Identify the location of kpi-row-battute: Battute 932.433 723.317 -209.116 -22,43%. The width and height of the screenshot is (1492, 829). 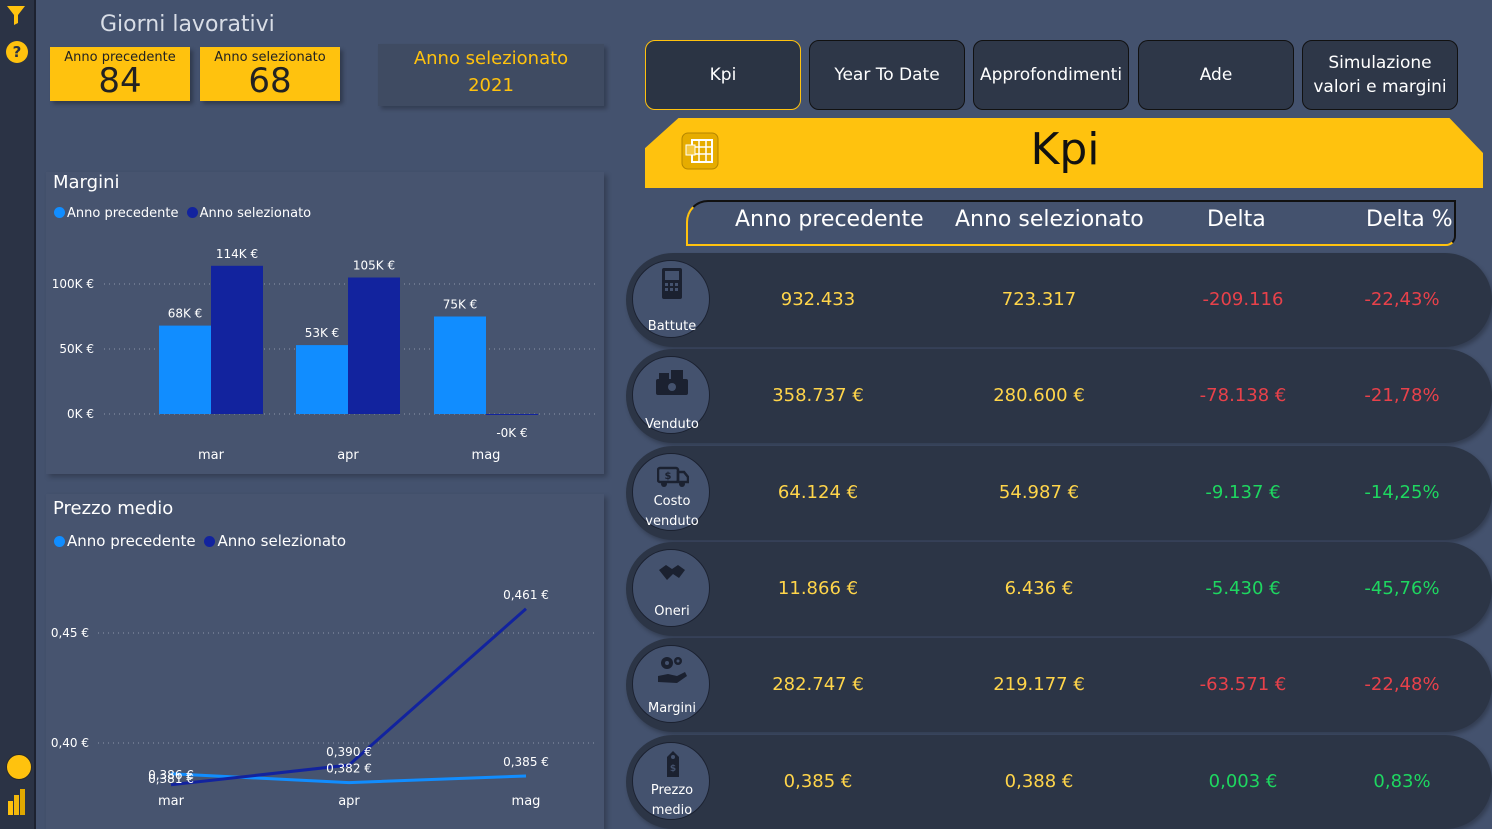
(1059, 300).